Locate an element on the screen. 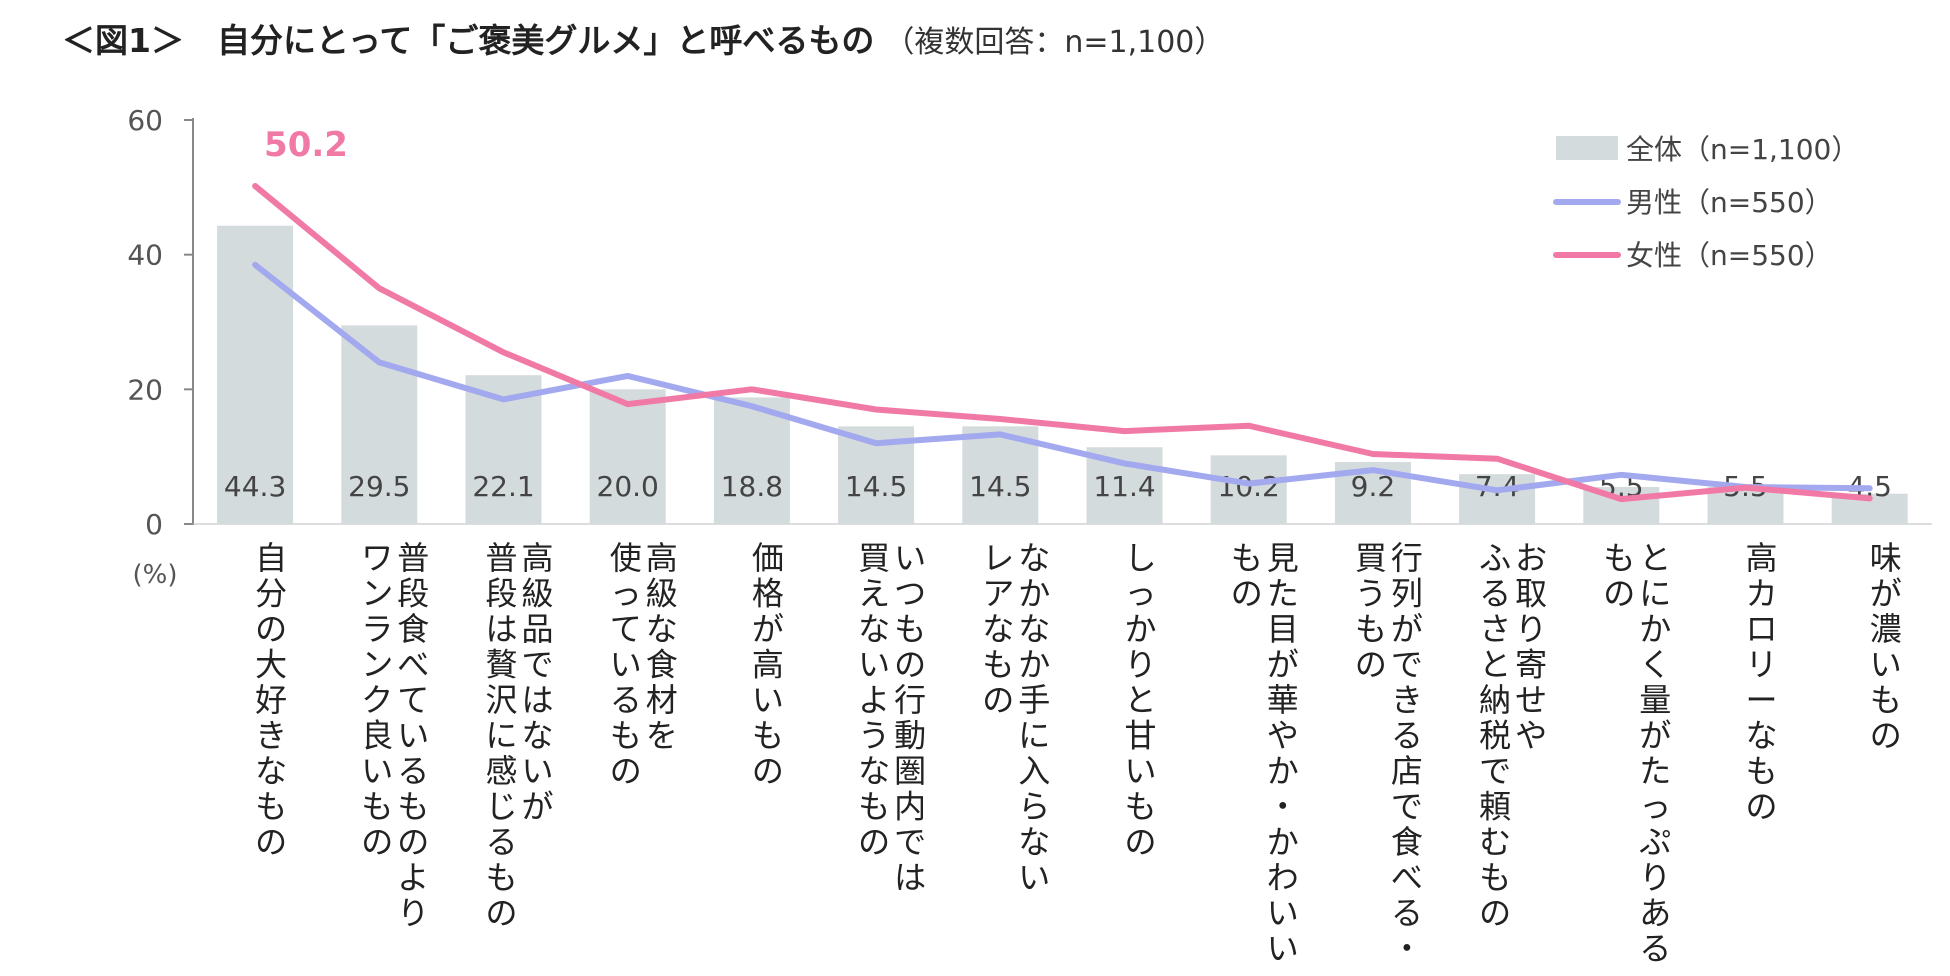  bar-value-label: 20.0 is located at coordinates (628, 486).